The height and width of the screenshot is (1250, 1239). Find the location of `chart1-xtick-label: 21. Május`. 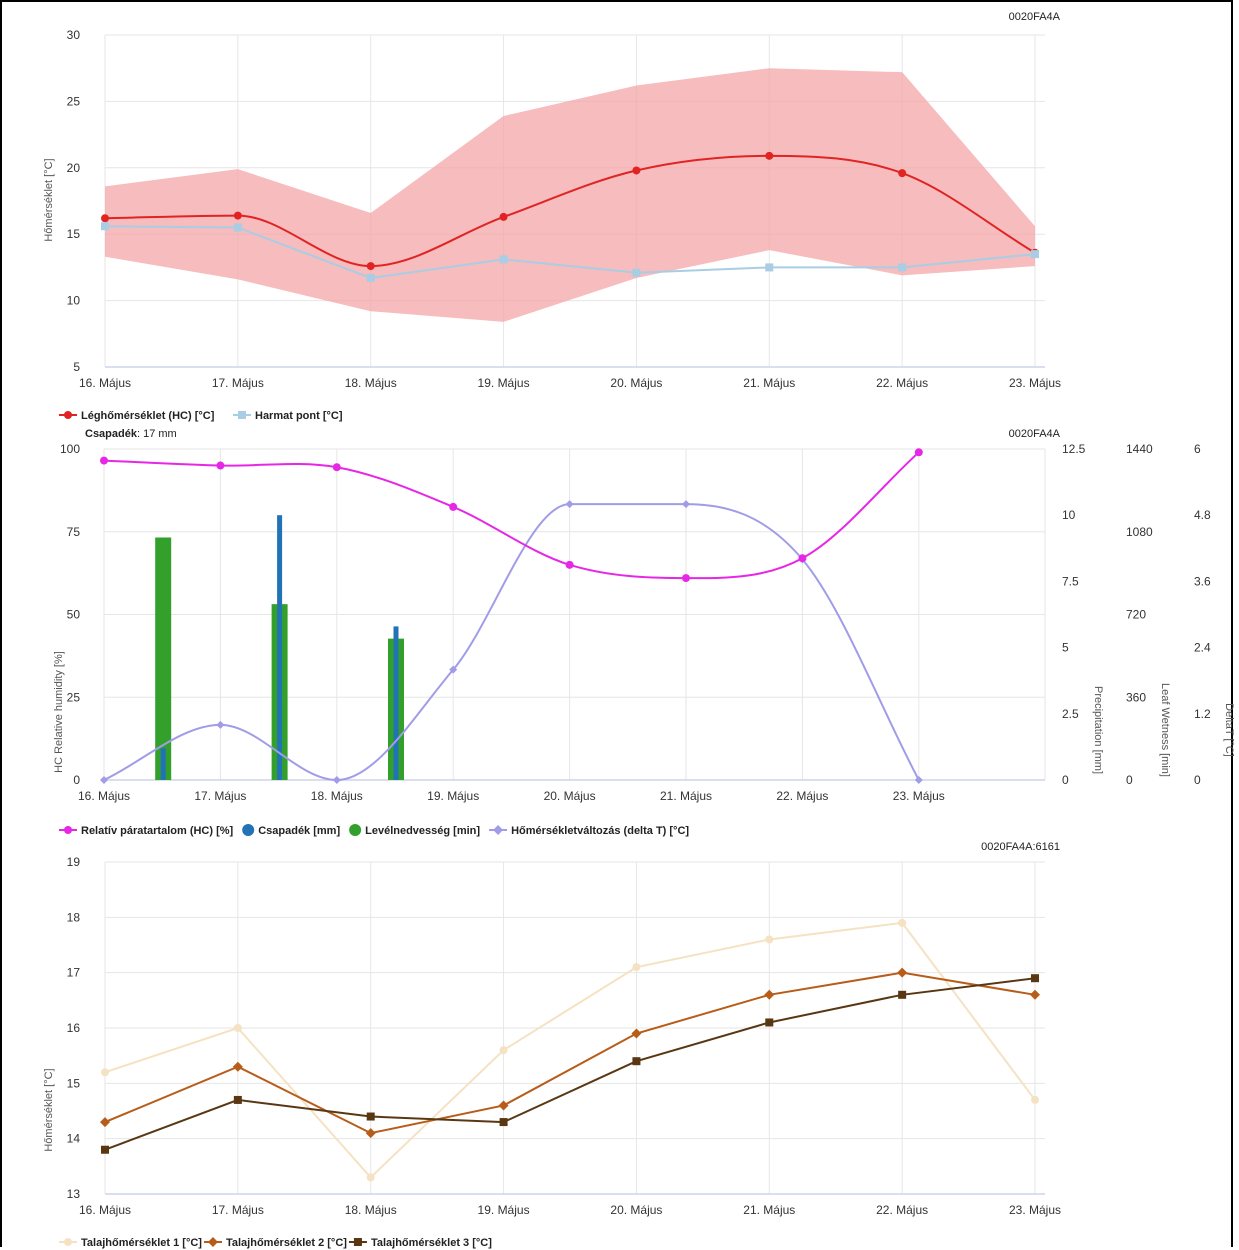

chart1-xtick-label: 21. Május is located at coordinates (769, 383).